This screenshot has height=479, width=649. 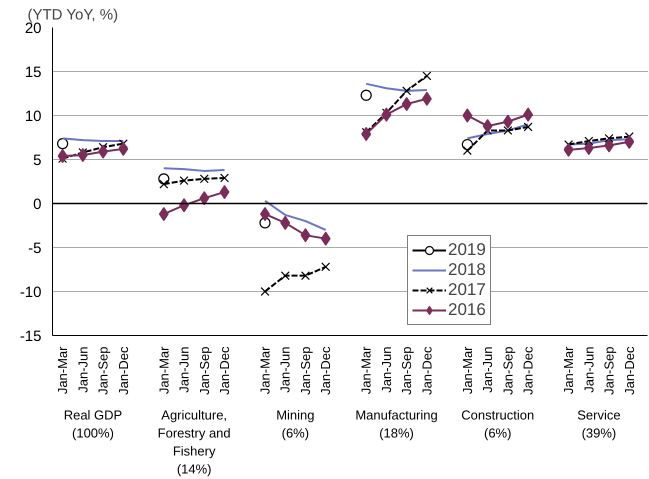 What do you see at coordinates (599, 424) in the screenshot?
I see `text: Service (39%)` at bounding box center [599, 424].